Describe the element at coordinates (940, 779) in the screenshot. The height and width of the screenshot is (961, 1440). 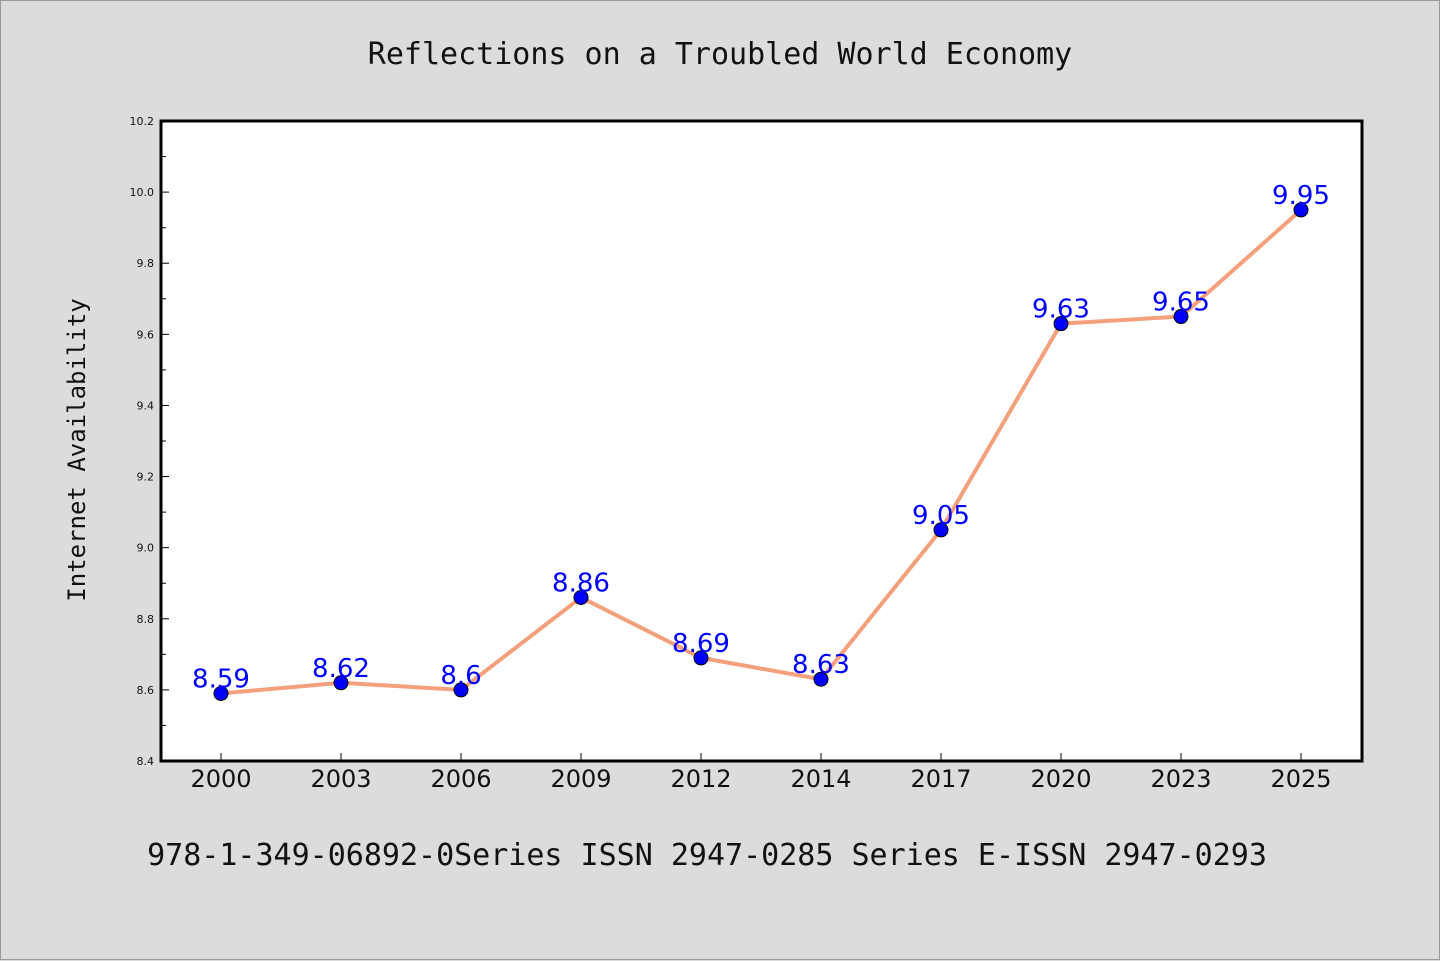
I see `x-tick-label: 2017` at that location.